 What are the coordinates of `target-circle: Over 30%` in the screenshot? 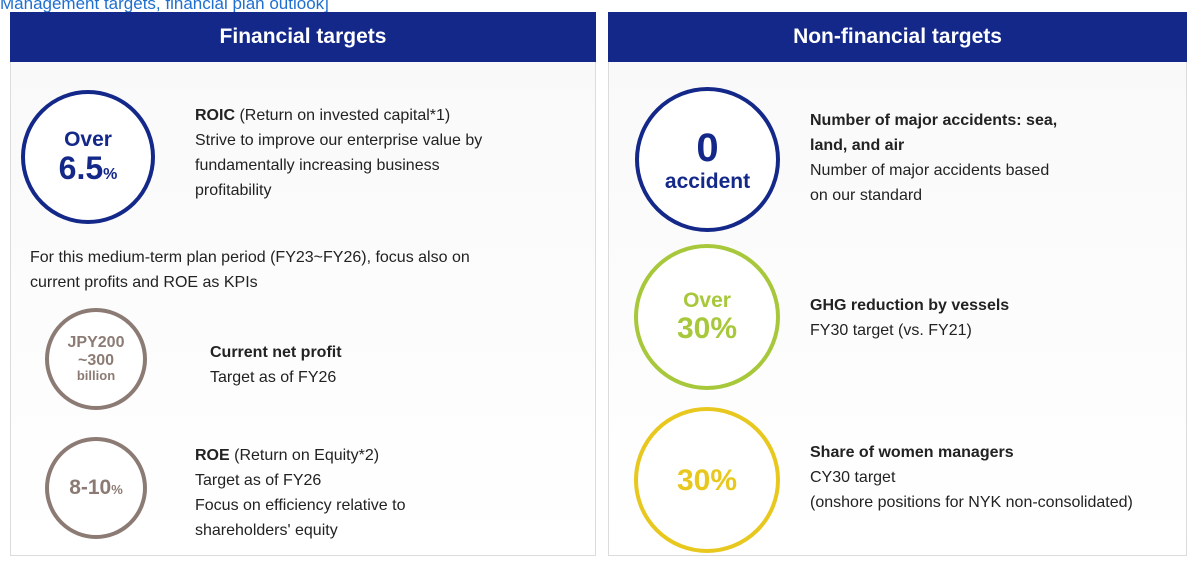 It's located at (707, 317).